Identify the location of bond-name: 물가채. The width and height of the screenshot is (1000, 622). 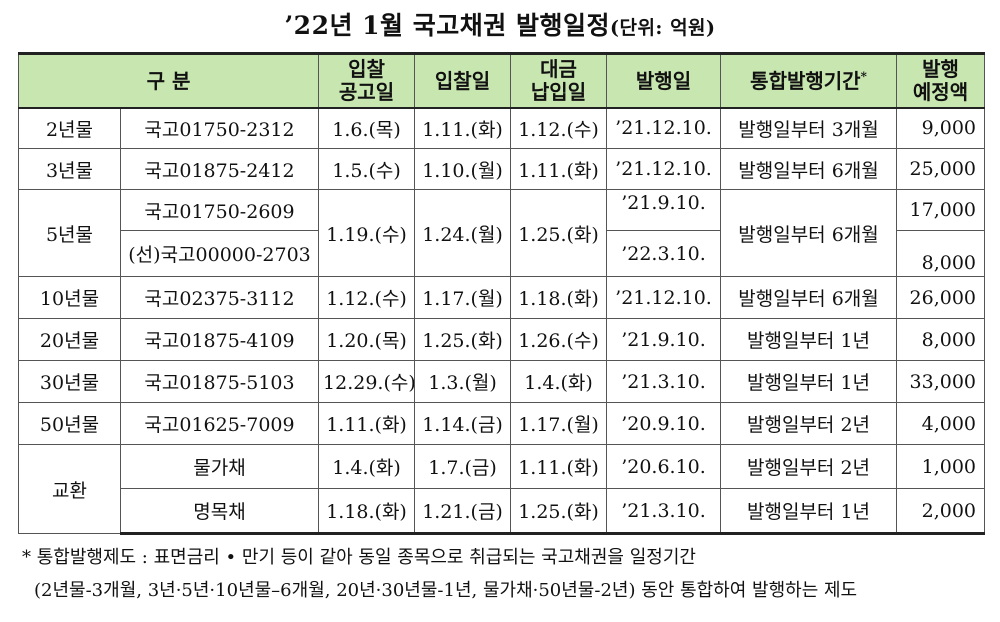
(219, 466).